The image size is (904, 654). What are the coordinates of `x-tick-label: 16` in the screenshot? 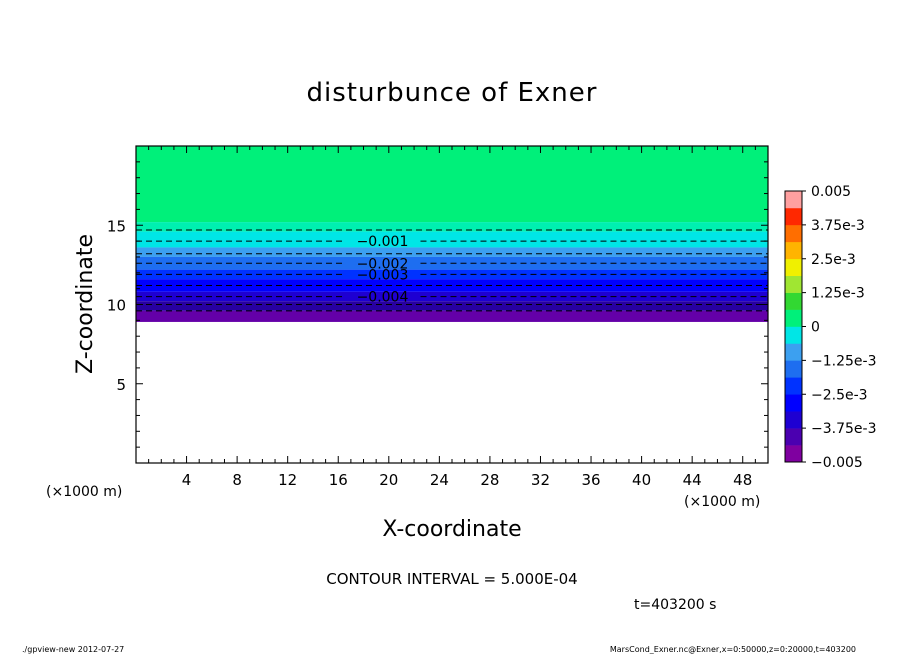 It's located at (338, 480).